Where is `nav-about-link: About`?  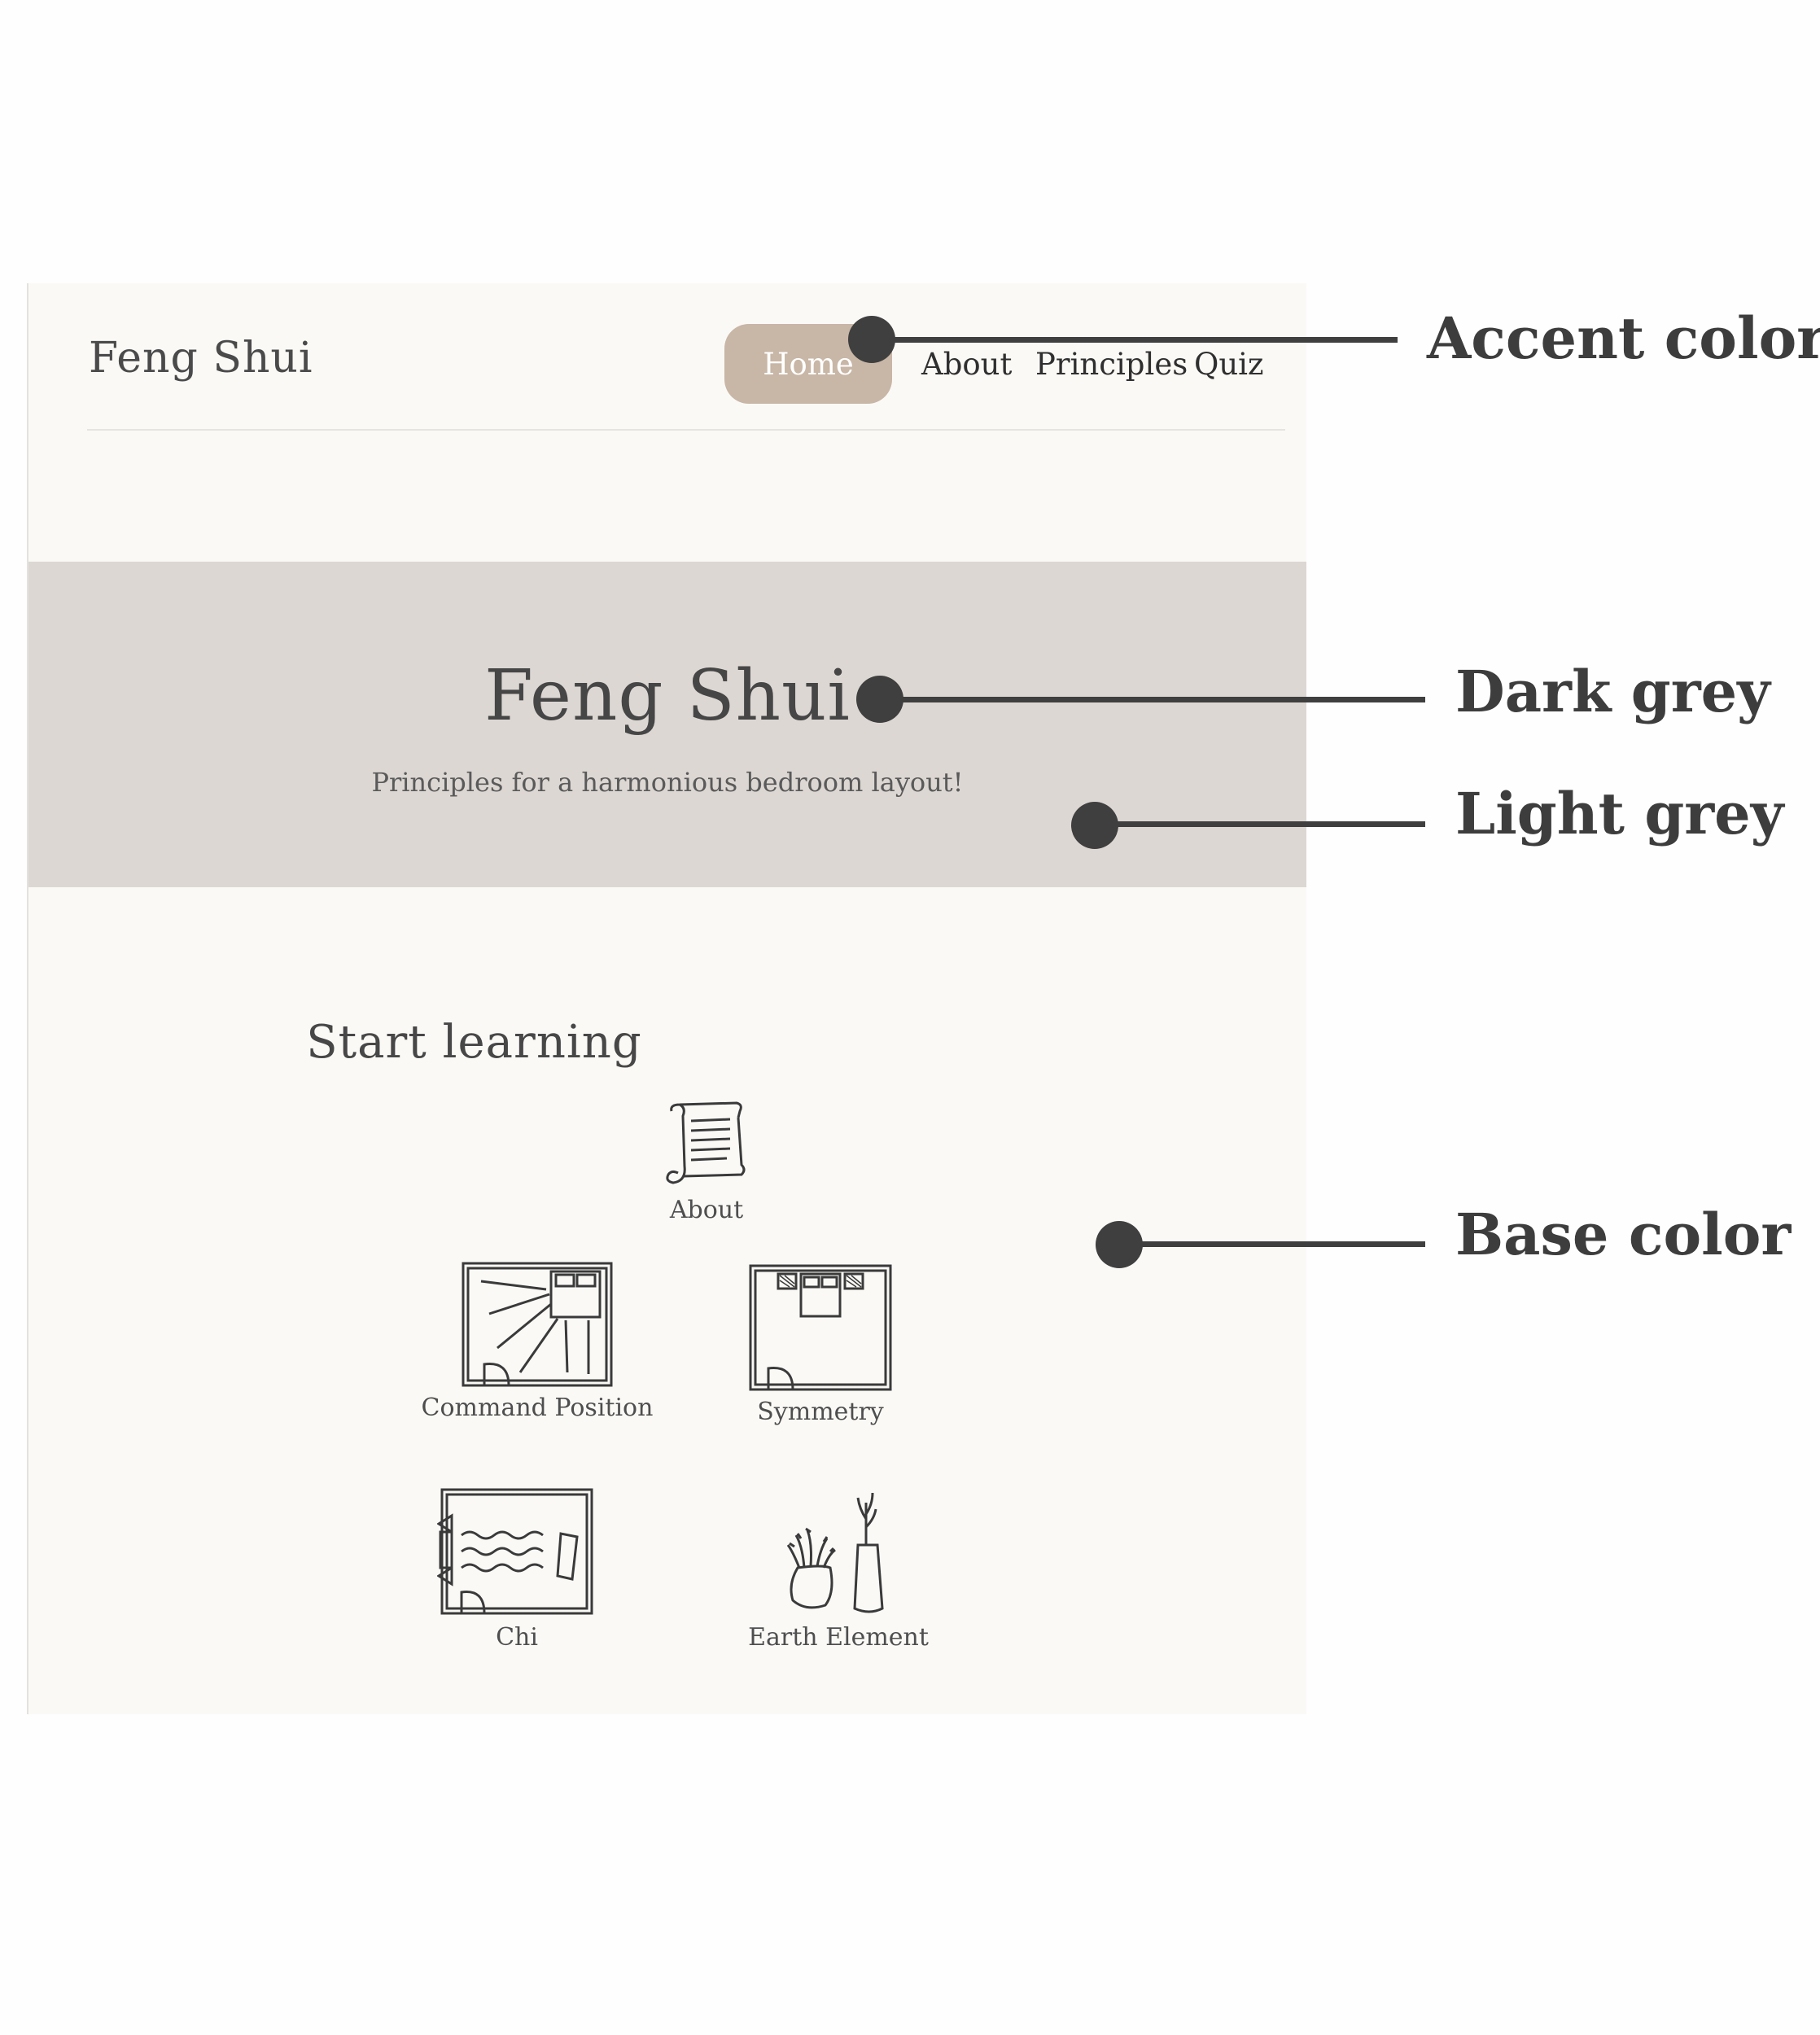 nav-about-link: About is located at coordinates (967, 364).